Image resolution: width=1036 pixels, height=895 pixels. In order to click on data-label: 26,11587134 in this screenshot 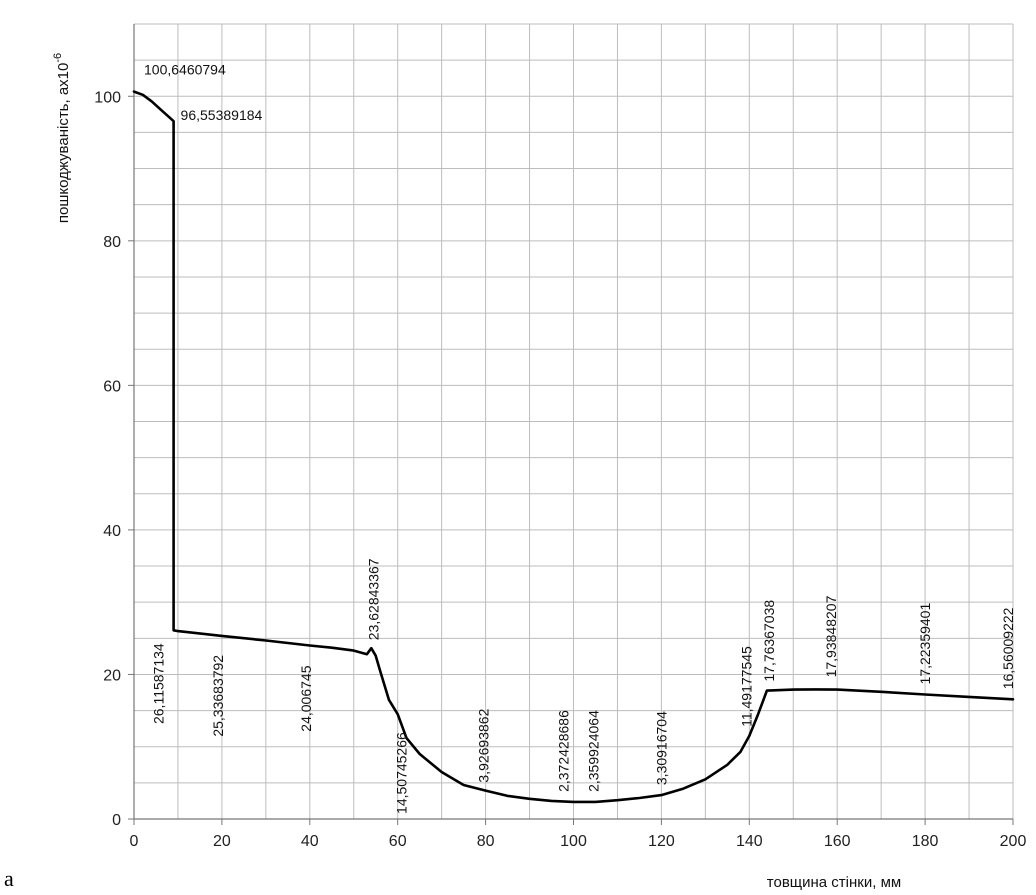, I will do `click(159, 683)`.